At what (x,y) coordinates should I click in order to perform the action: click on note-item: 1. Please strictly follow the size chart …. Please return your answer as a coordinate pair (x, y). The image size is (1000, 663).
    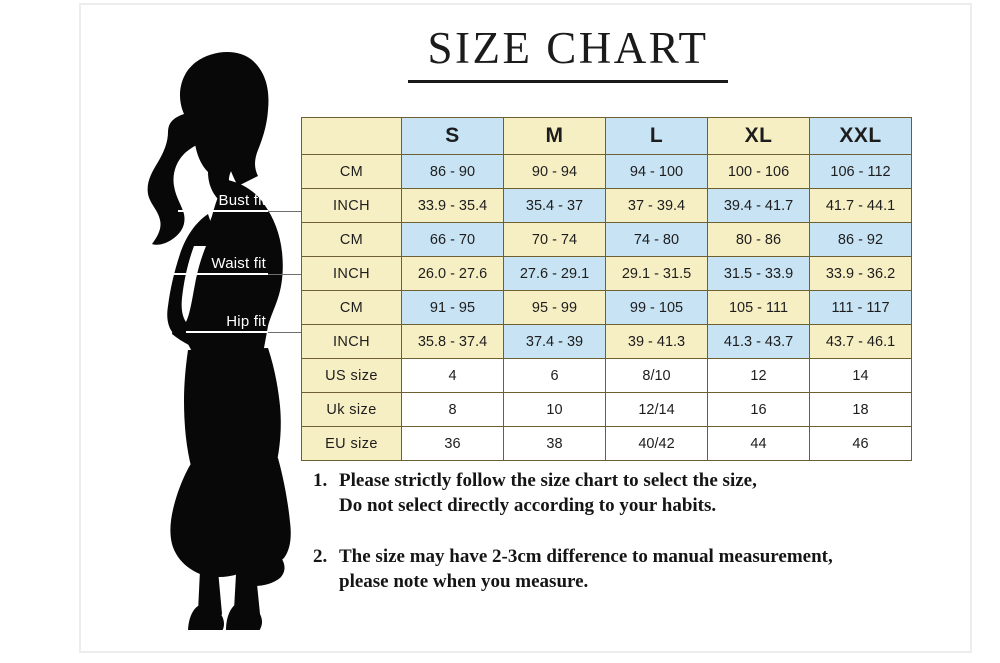
    Looking at the image, I should click on (648, 493).